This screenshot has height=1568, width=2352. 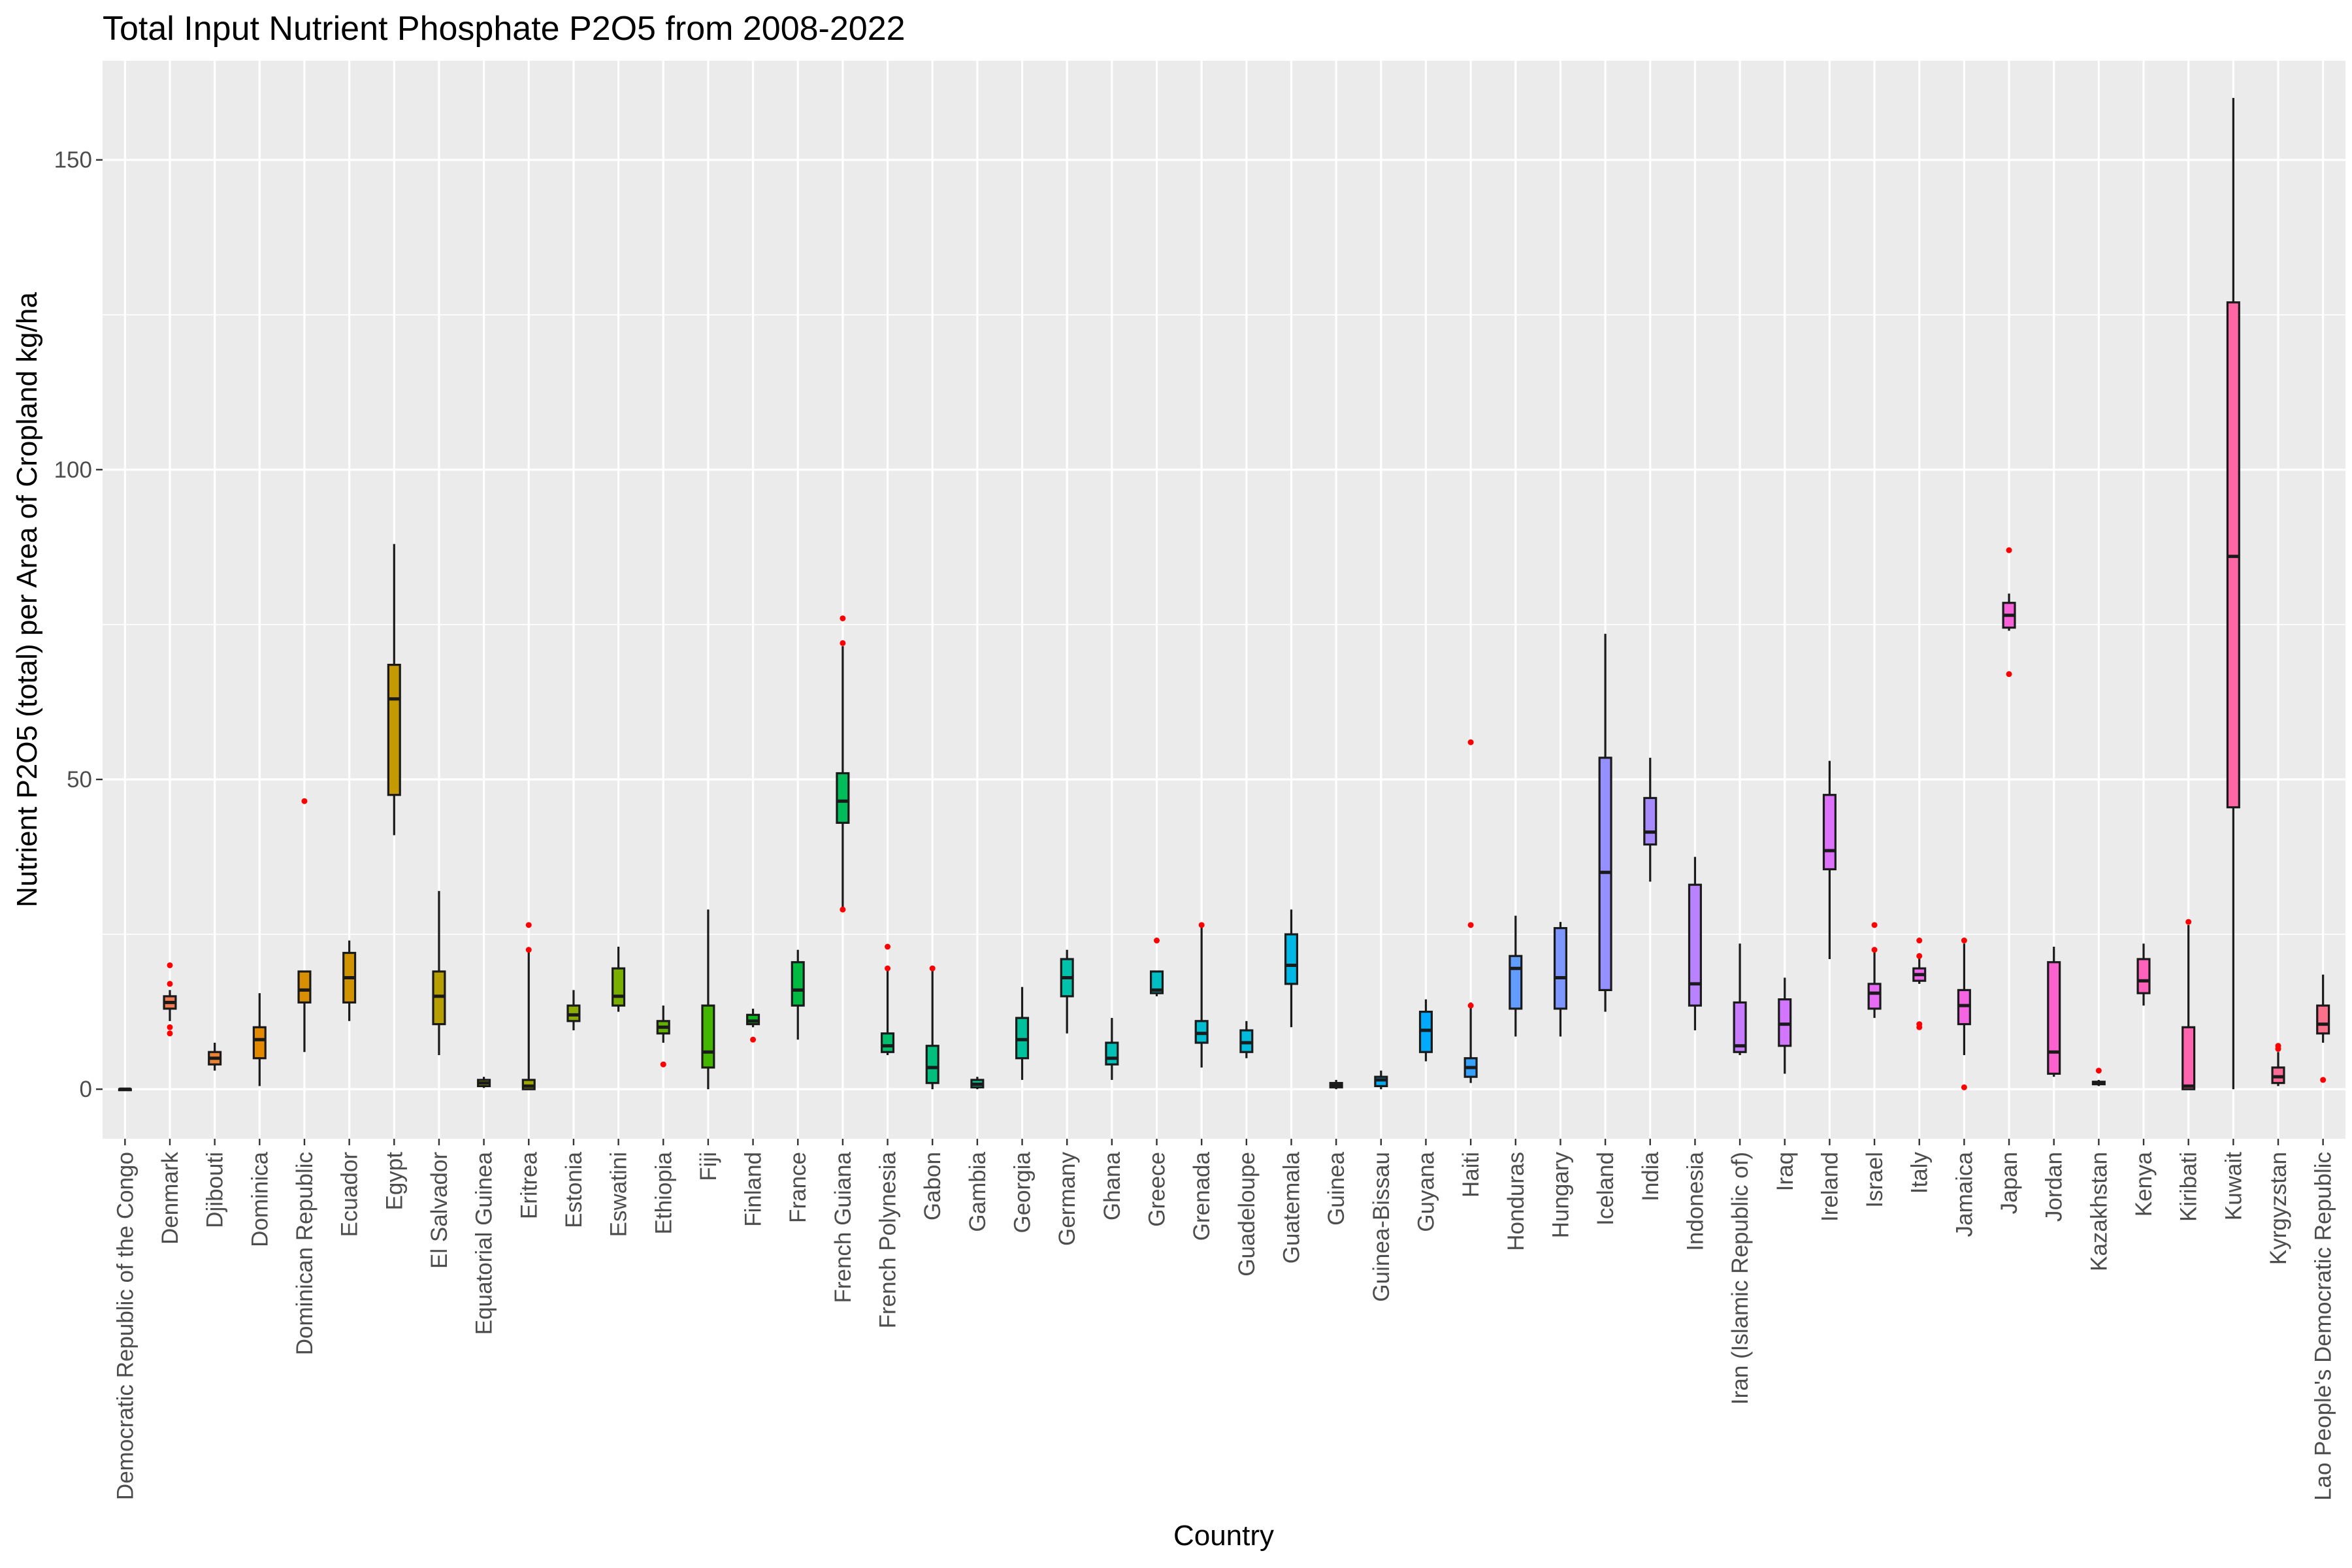 What do you see at coordinates (932, 1186) in the screenshot?
I see `x-tick-label: Gabon` at bounding box center [932, 1186].